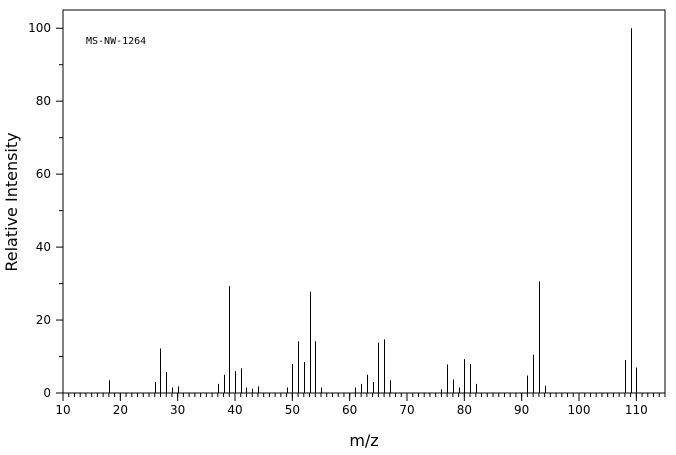 Image resolution: width=676 pixels, height=455 pixels. I want to click on x-axis-label: m/z, so click(363, 440).